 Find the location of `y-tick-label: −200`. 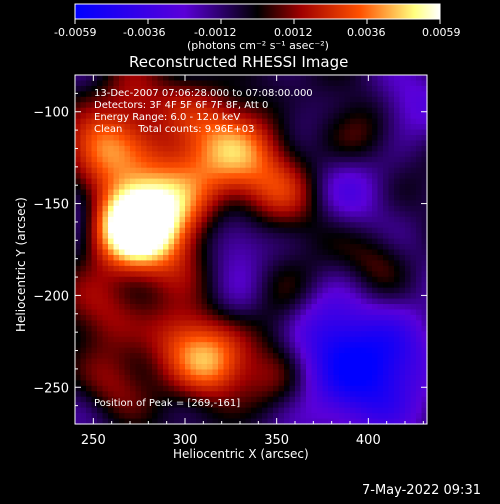

y-tick-label: −200 is located at coordinates (51, 296).